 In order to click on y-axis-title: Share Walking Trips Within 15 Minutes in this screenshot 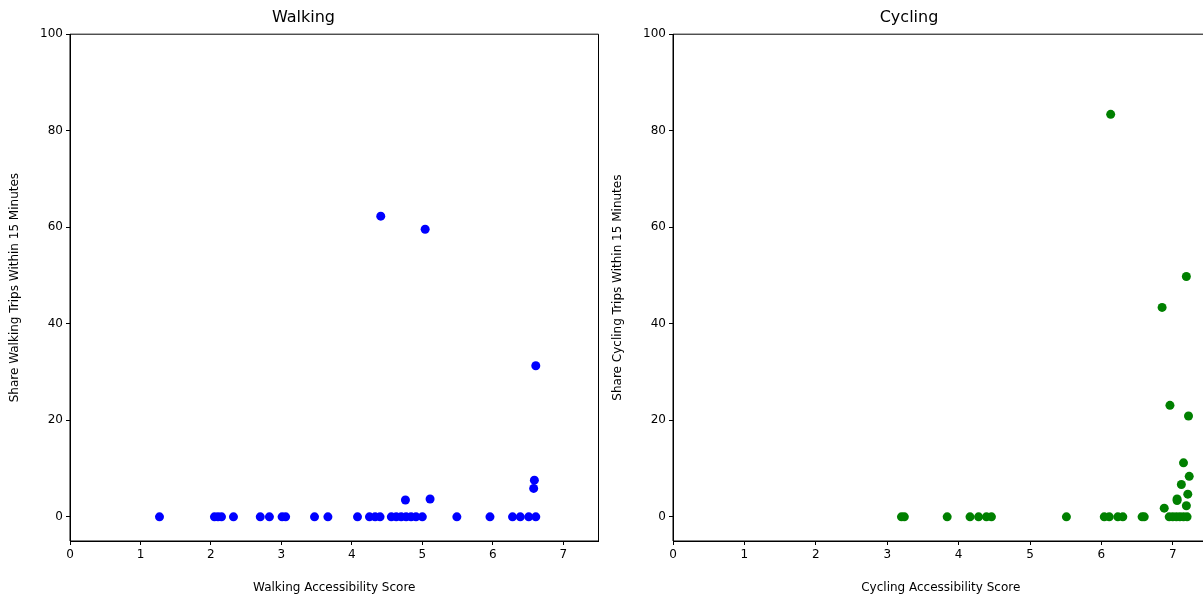, I will do `click(14, 287)`.